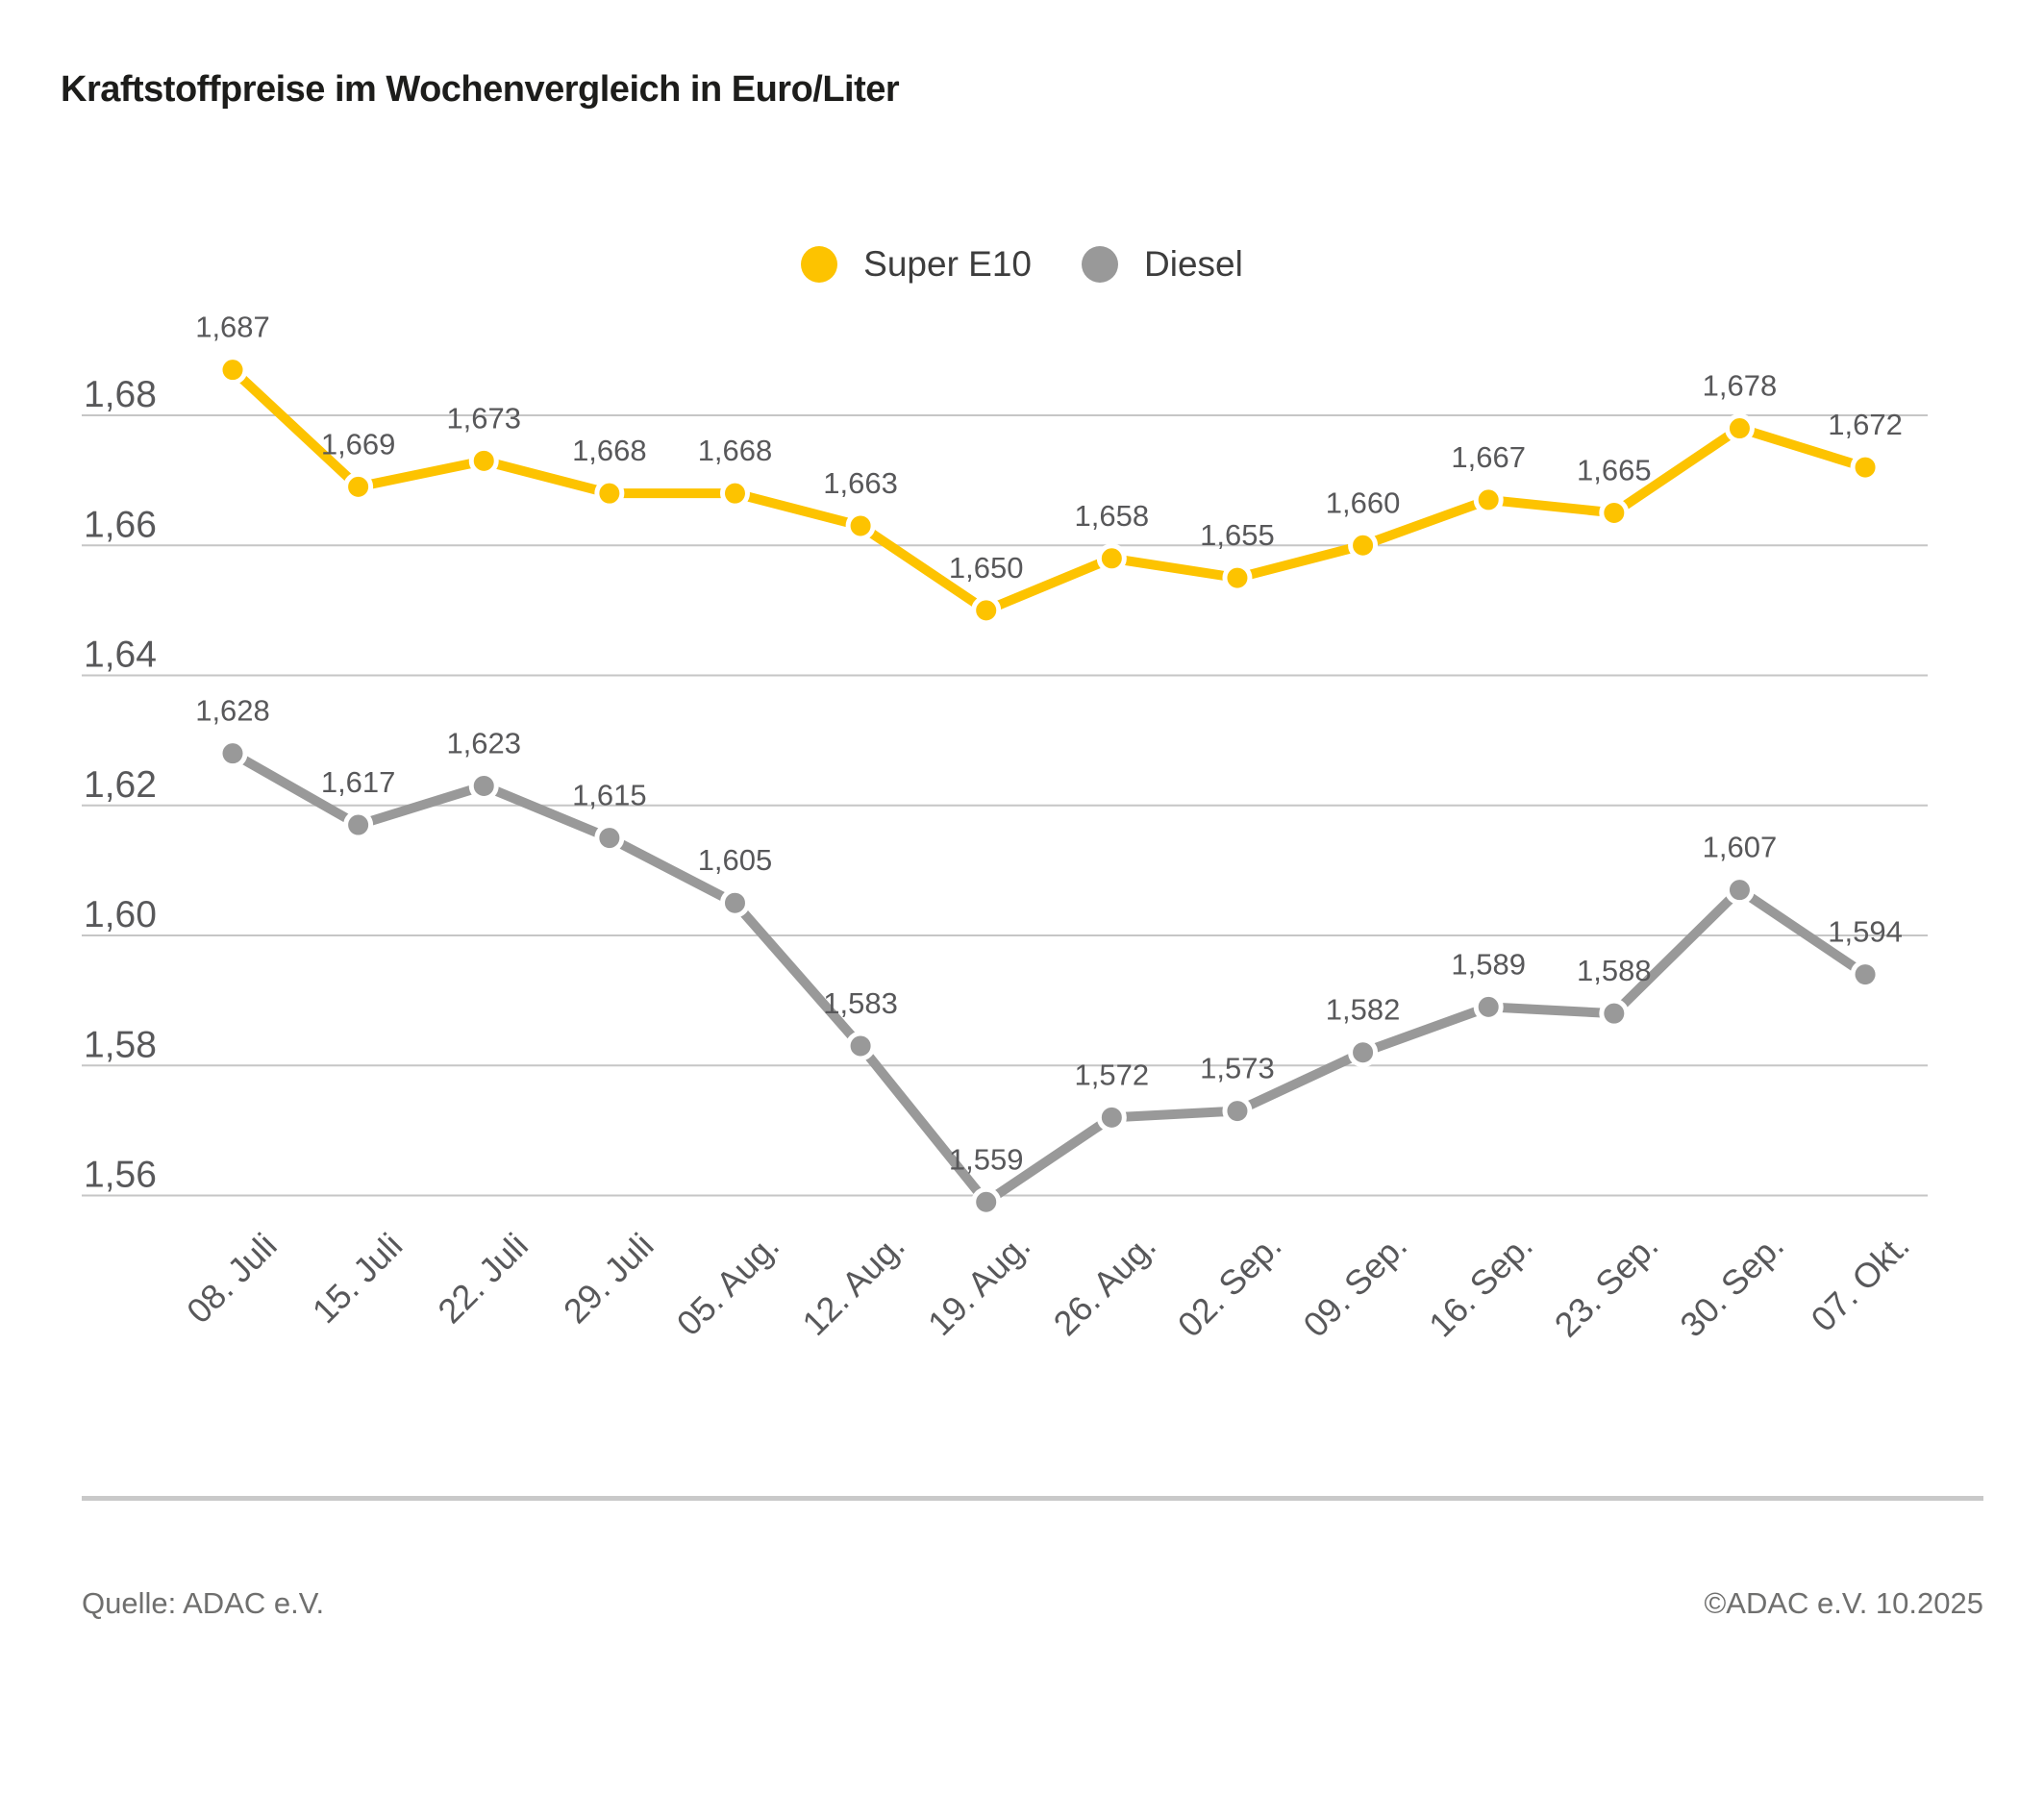  I want to click on value-label-super-e10: 1,678, so click(1740, 386).